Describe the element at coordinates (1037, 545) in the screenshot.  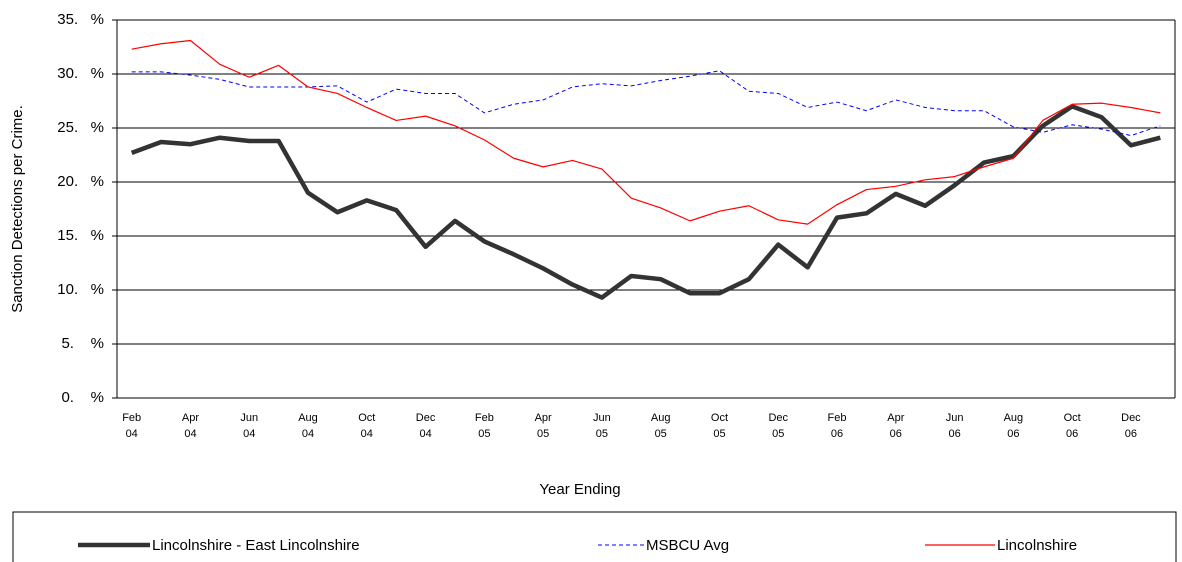
I see `legend-label: Lincolnshire` at that location.